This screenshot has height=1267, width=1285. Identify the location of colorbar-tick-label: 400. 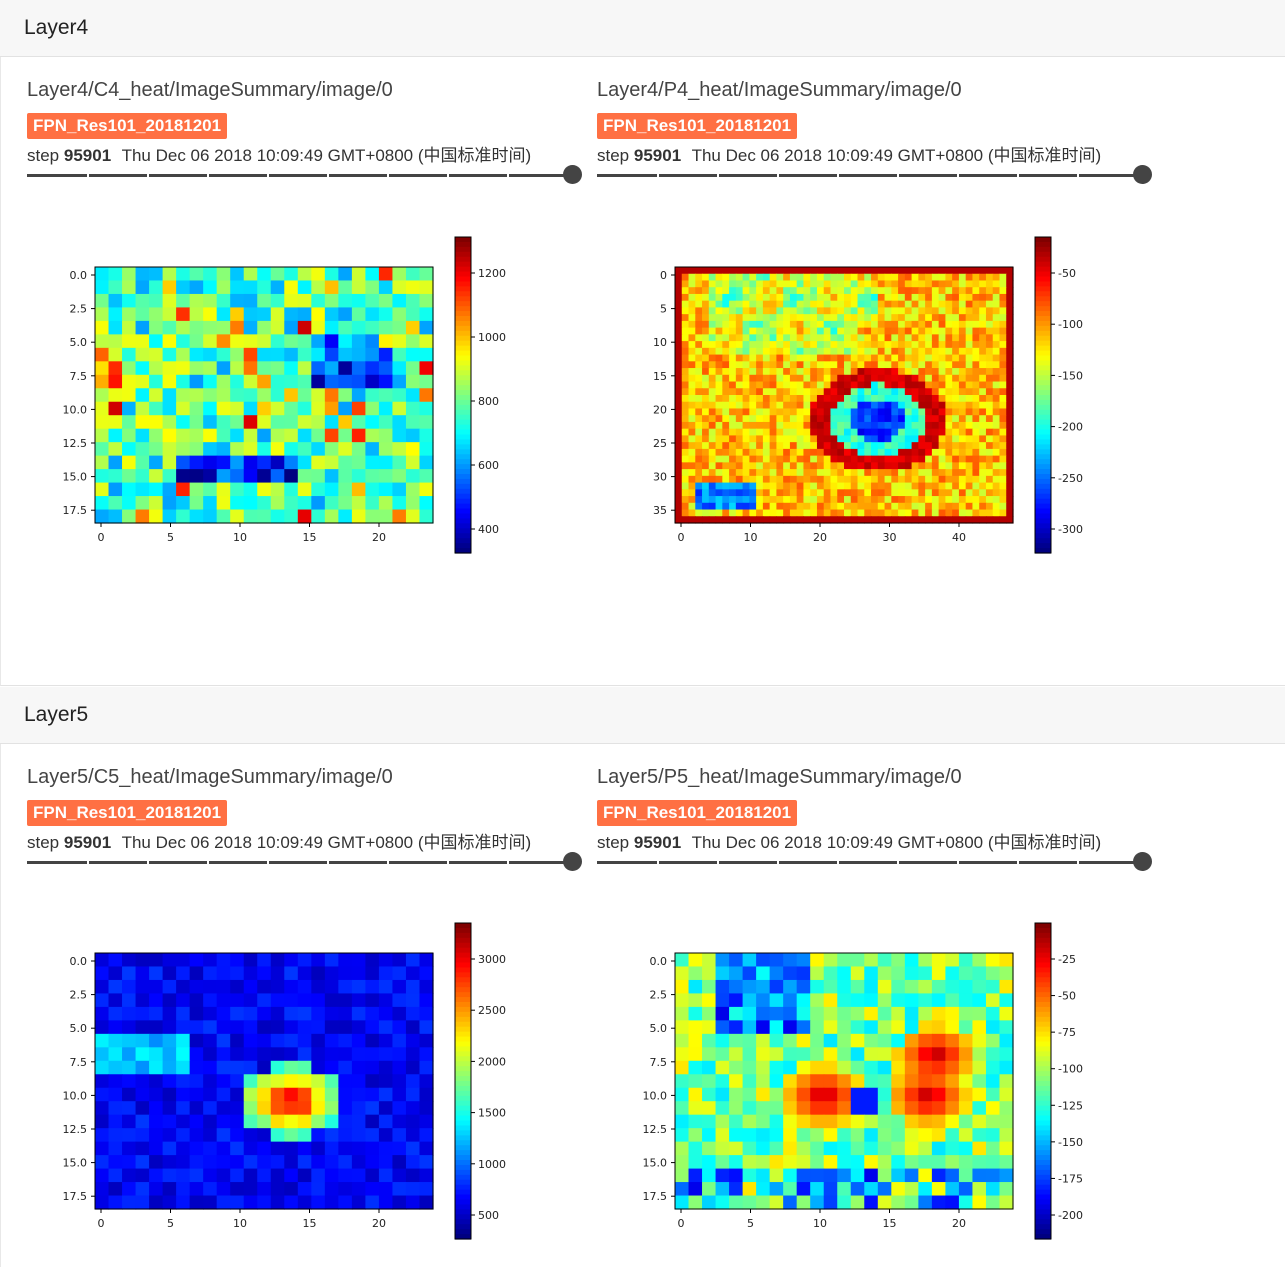
(488, 529).